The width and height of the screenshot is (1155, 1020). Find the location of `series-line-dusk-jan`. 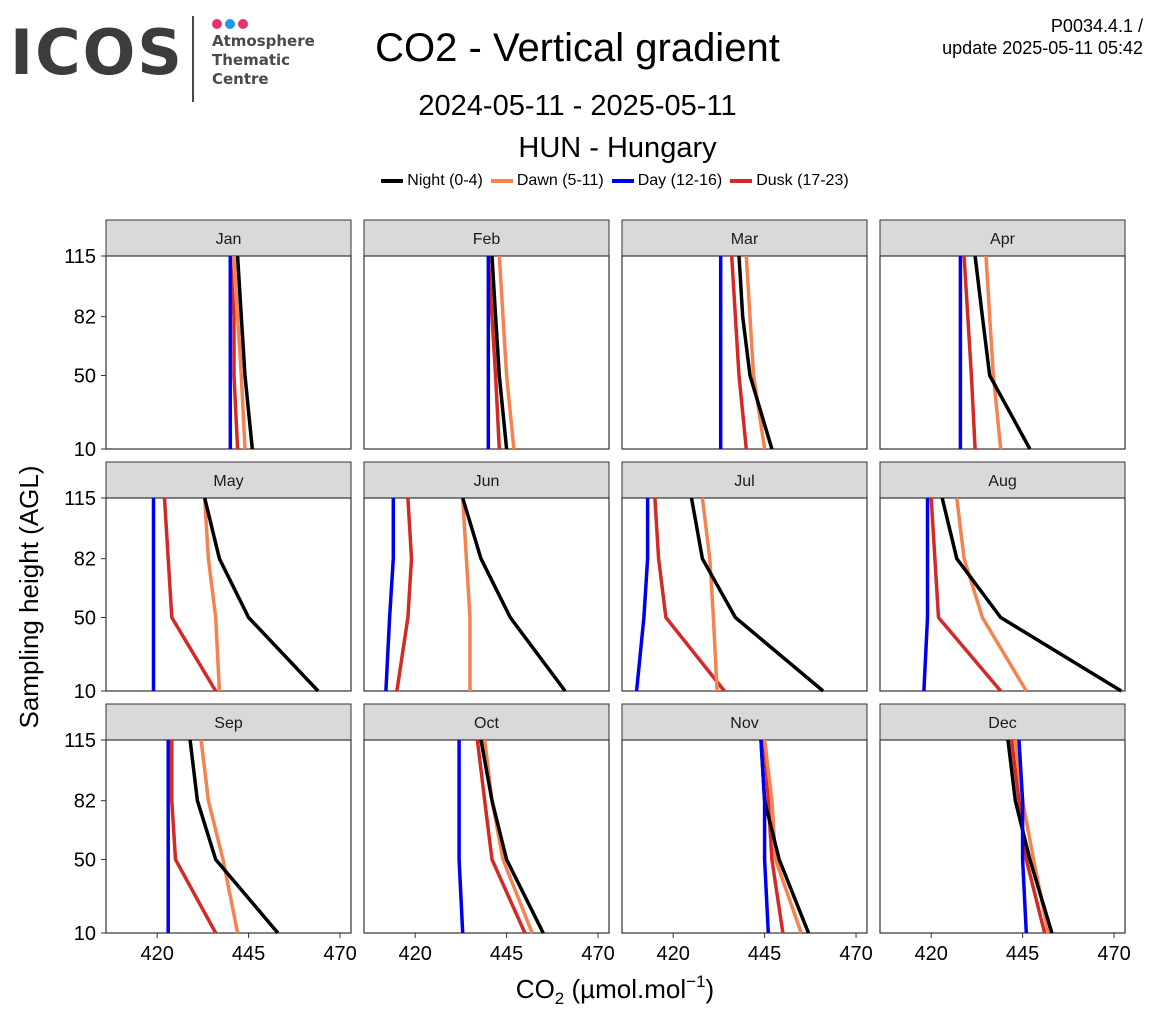

series-line-dusk-jan is located at coordinates (234, 352).